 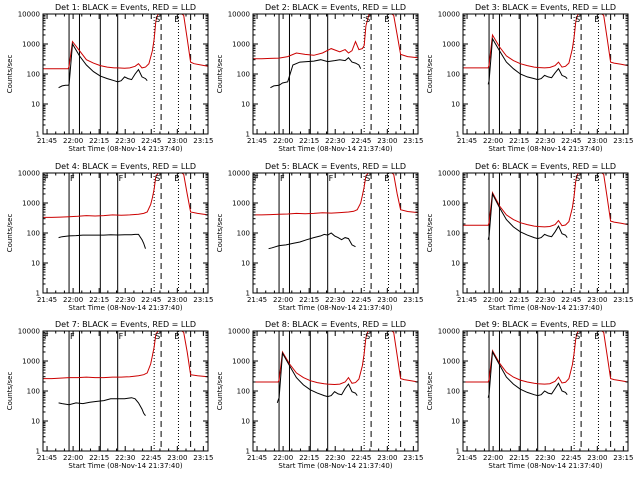 What do you see at coordinates (335, 166) in the screenshot?
I see `chart-title: Det 5: BLACK = Events, RED = LLD` at bounding box center [335, 166].